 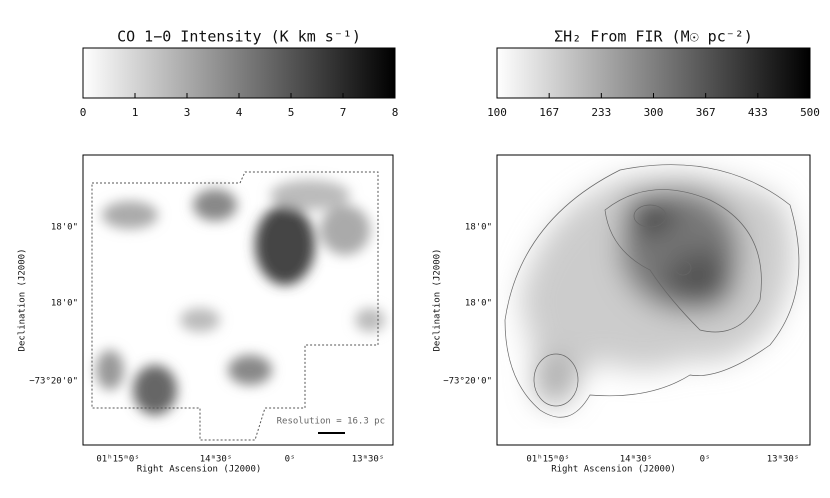 I want to click on colorbar-tick-label: 7, so click(x=343, y=112).